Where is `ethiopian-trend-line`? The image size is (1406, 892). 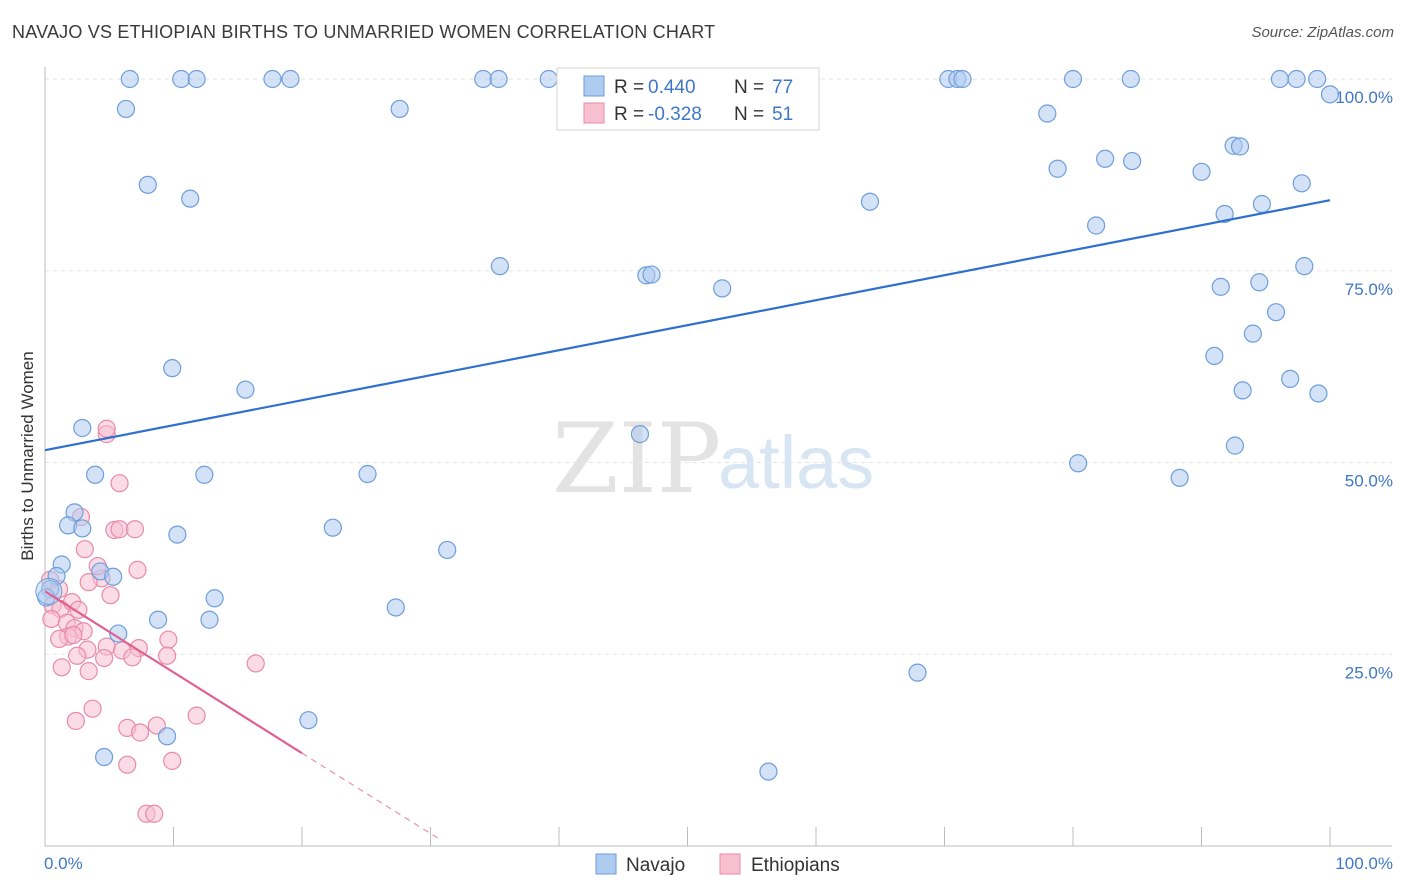 ethiopian-trend-line is located at coordinates (173, 672).